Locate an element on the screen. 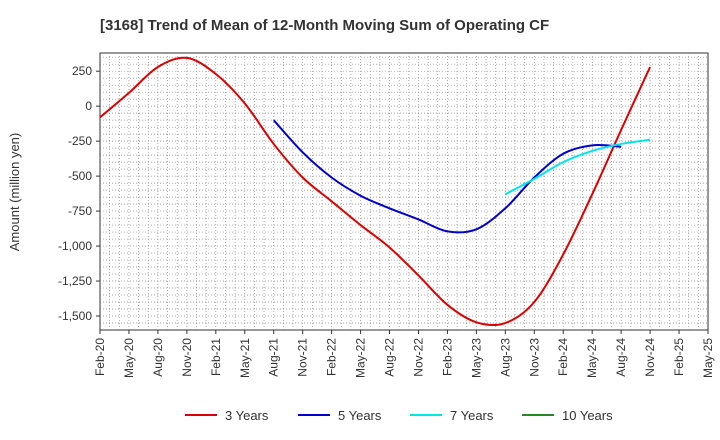 The width and height of the screenshot is (720, 440). y-axis-label: Amount (million yen) is located at coordinates (14, 192).